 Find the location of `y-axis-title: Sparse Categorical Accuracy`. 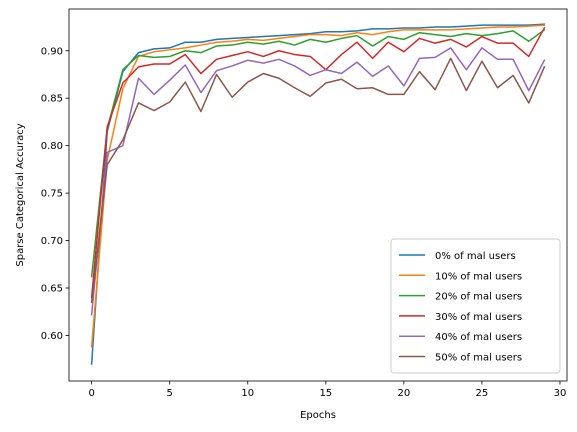

y-axis-title: Sparse Categorical Accuracy is located at coordinates (20, 194).